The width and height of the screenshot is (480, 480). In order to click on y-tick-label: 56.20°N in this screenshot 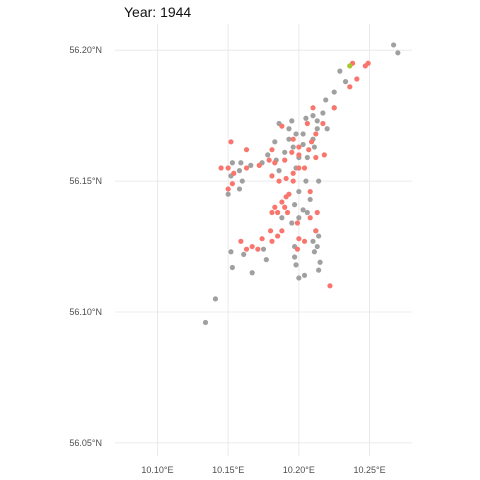, I will do `click(85, 50)`.